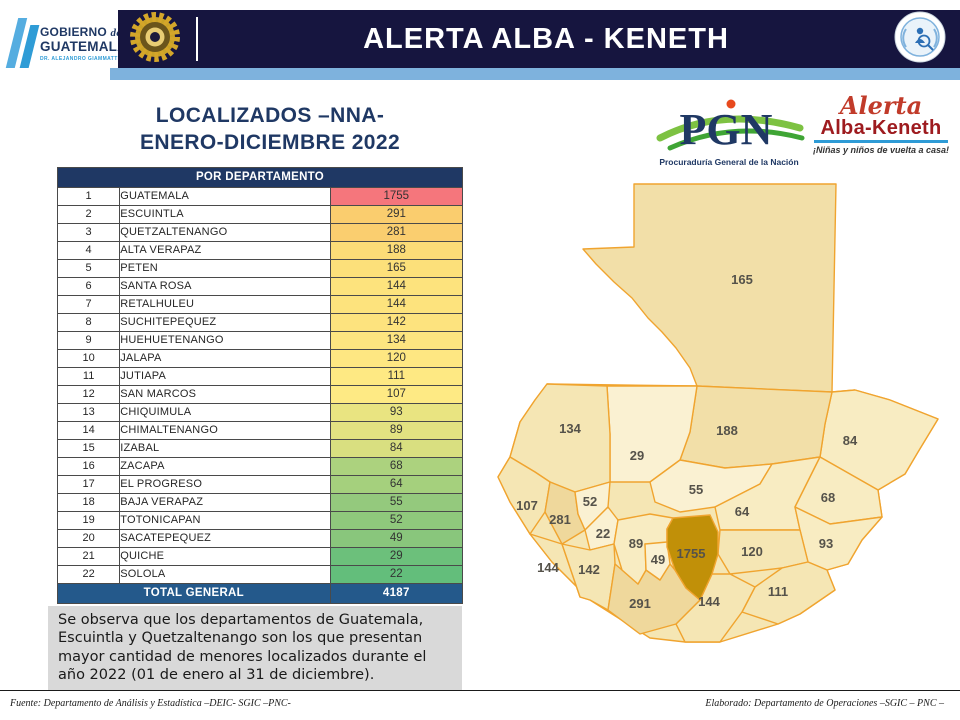  I want to click on row-value: 55, so click(396, 502).